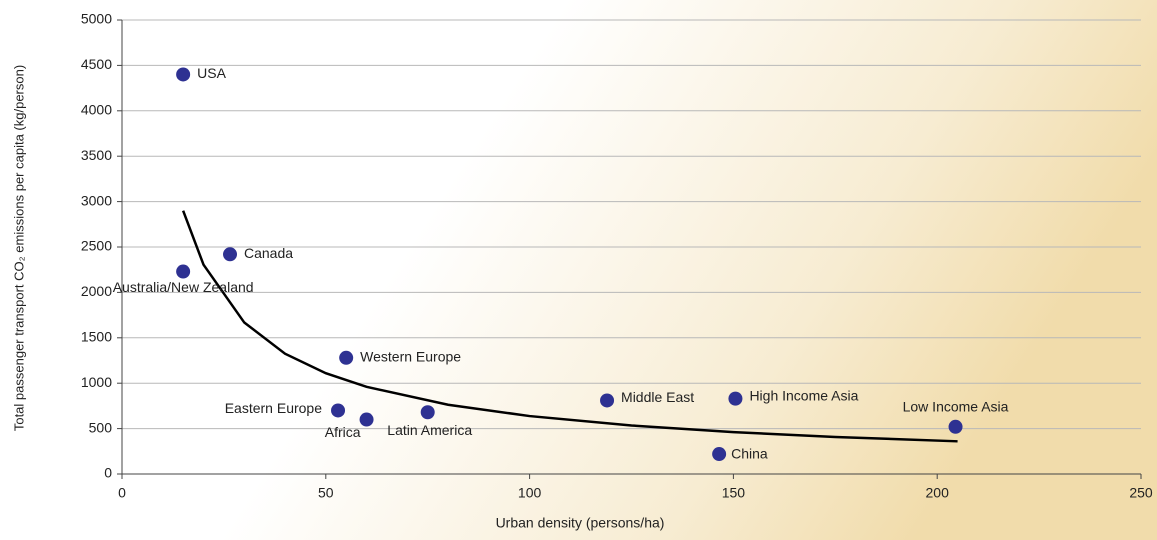 This screenshot has width=1157, height=540. What do you see at coordinates (96, 291) in the screenshot?
I see `y-tick-label: 2000` at bounding box center [96, 291].